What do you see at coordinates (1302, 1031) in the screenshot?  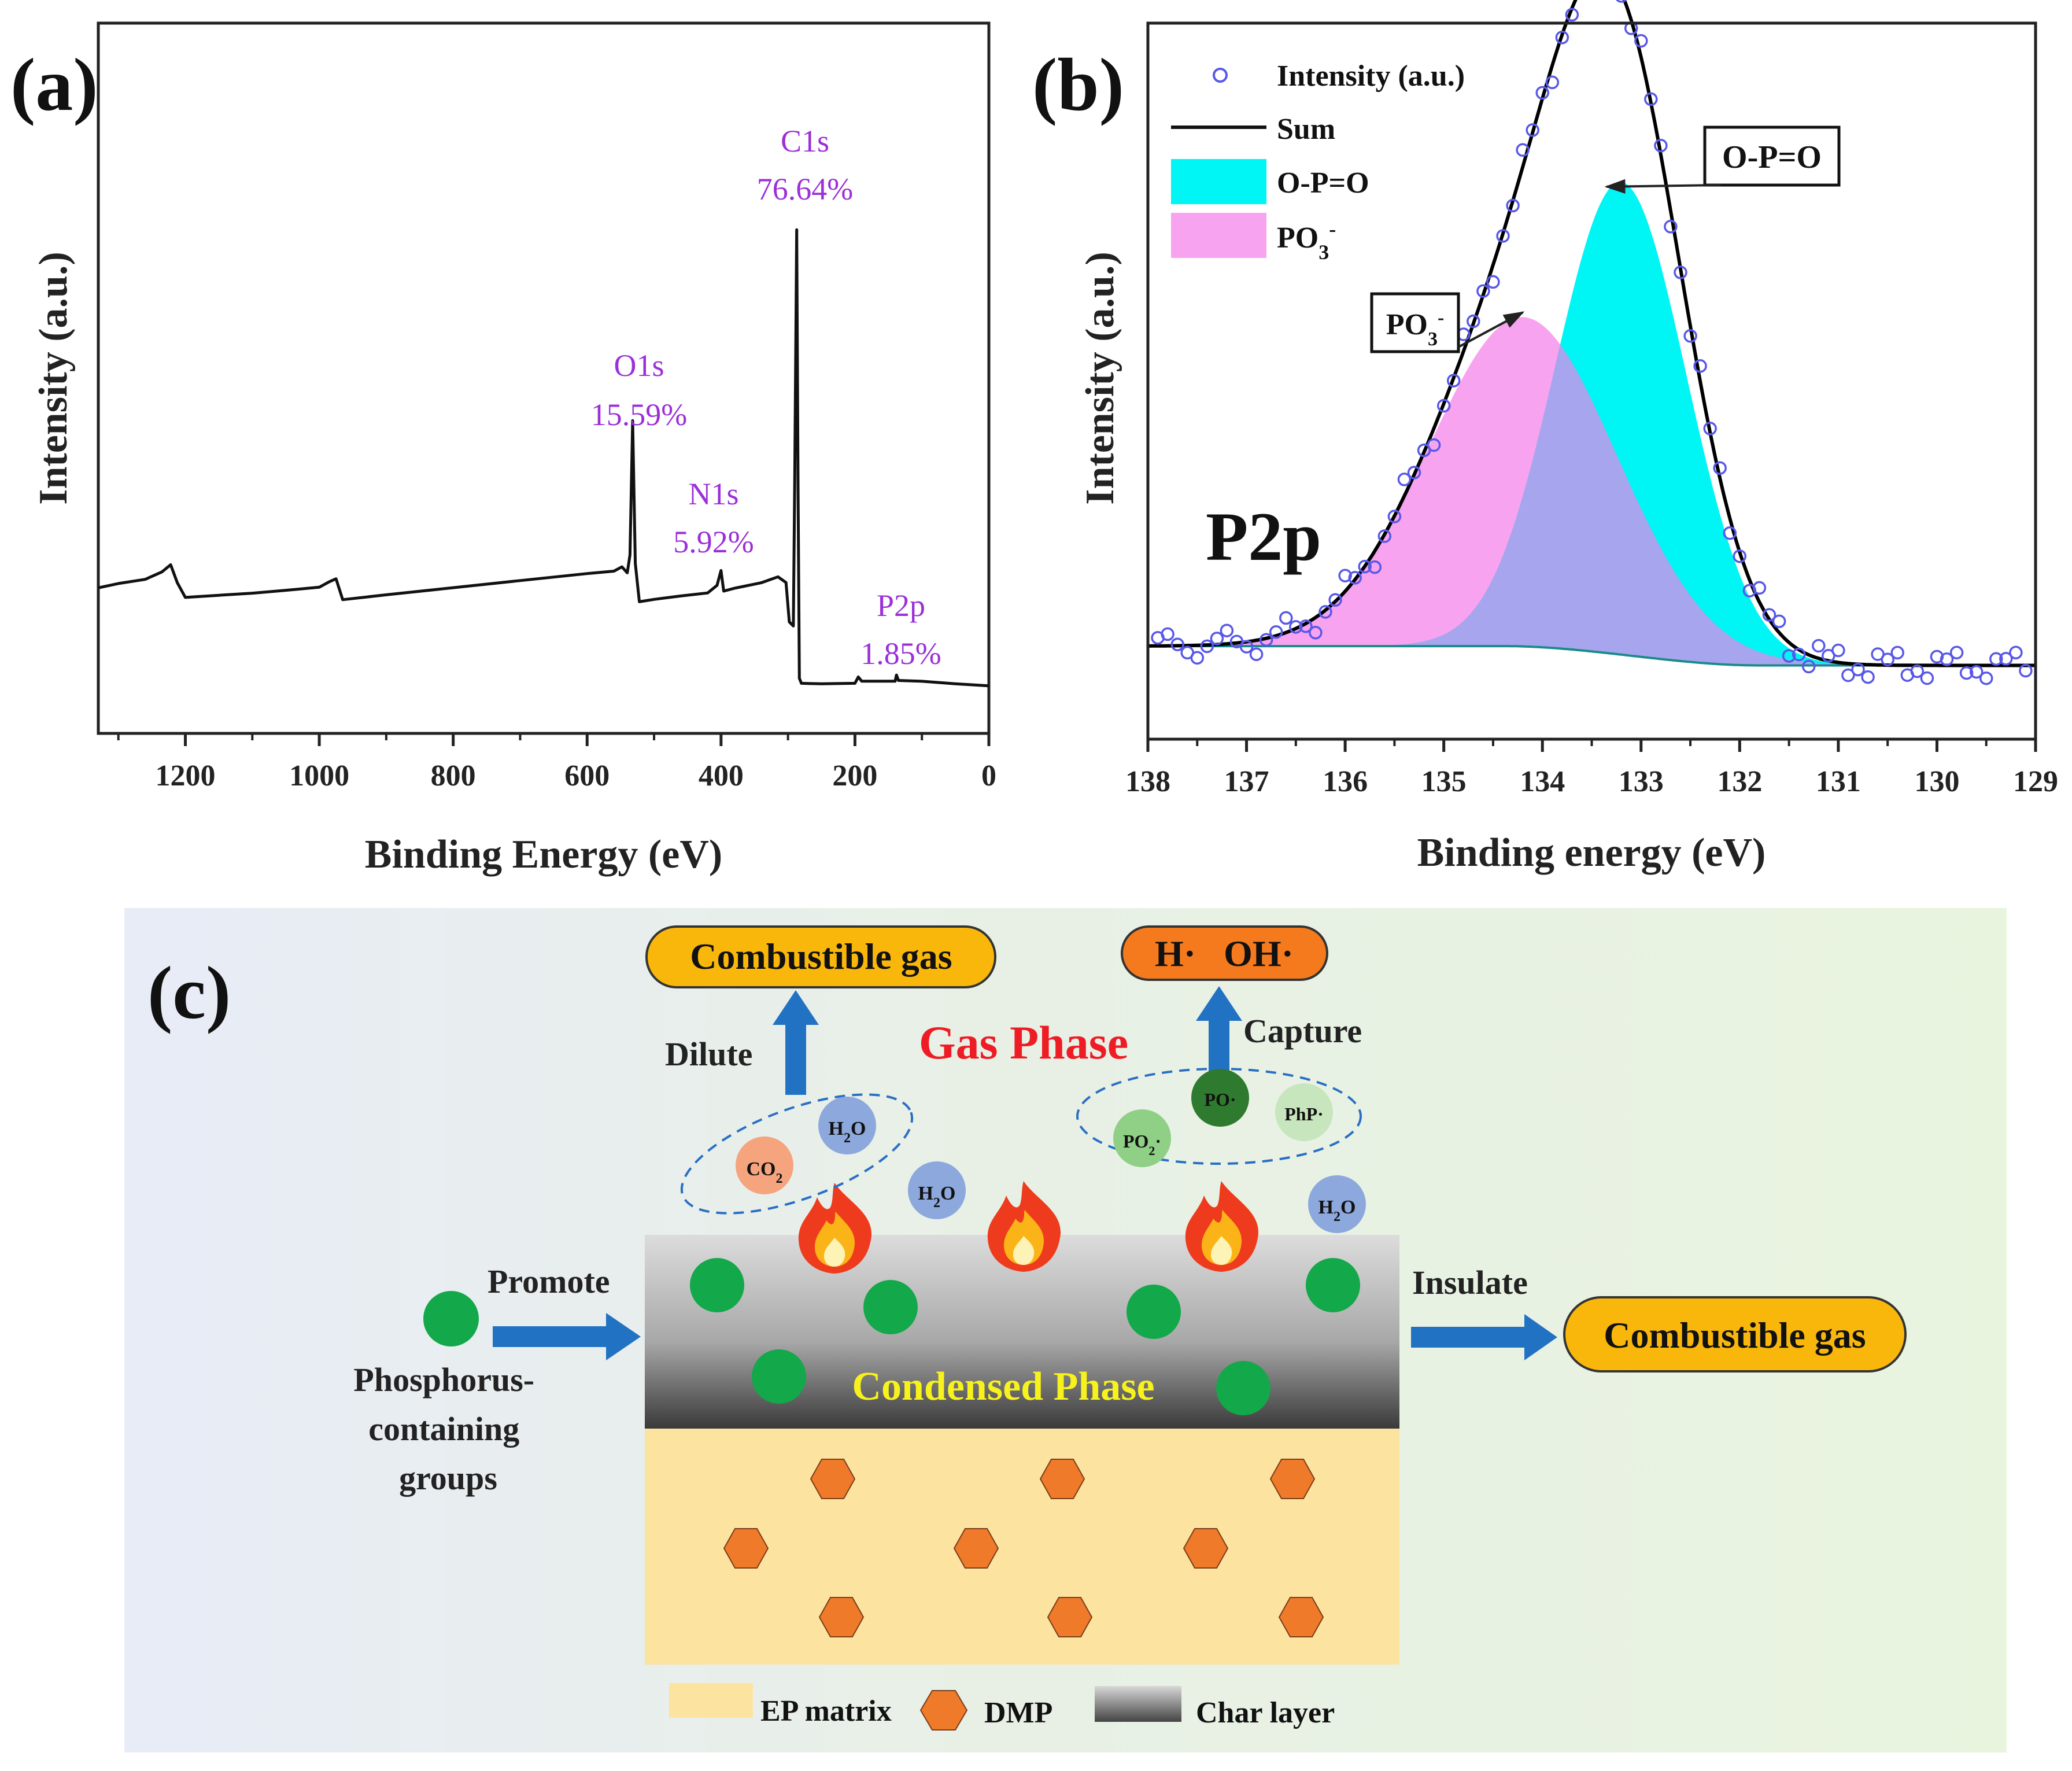 I see `capture-label: Capture` at bounding box center [1302, 1031].